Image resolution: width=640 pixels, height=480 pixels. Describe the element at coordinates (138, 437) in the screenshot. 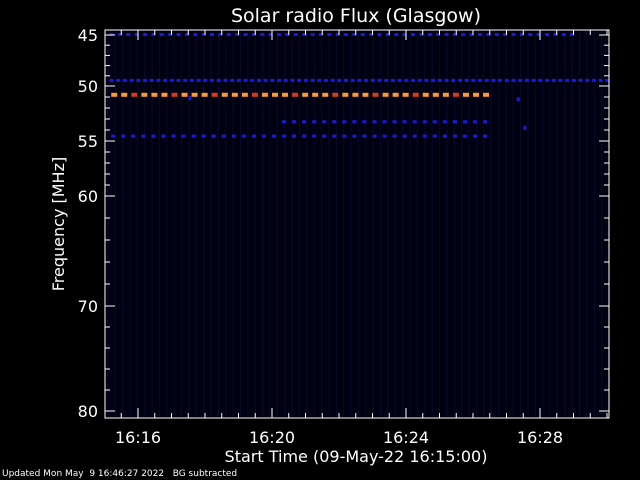

I see `x-tick-label: 16:16` at that location.